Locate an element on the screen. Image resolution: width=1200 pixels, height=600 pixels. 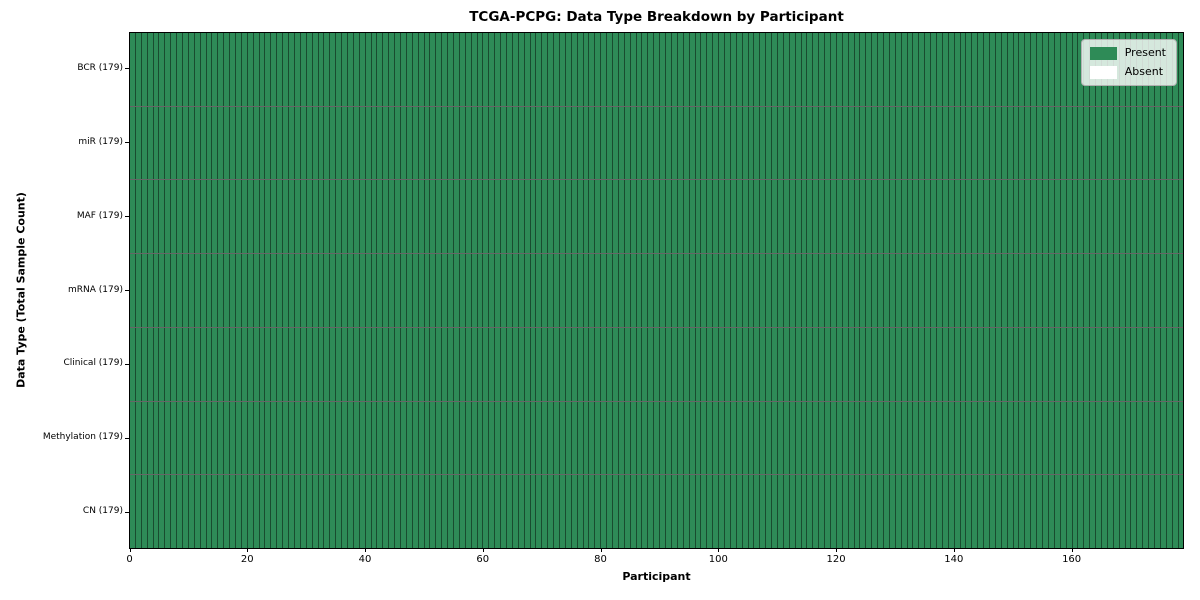
y-tick-mark is located at coordinates (127, 438).